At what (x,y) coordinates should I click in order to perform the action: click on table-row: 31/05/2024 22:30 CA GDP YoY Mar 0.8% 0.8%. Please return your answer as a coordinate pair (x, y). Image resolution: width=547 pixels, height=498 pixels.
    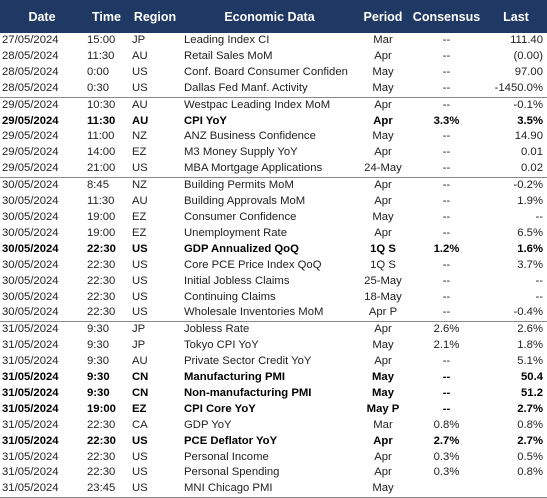
    Looking at the image, I should click on (273, 426).